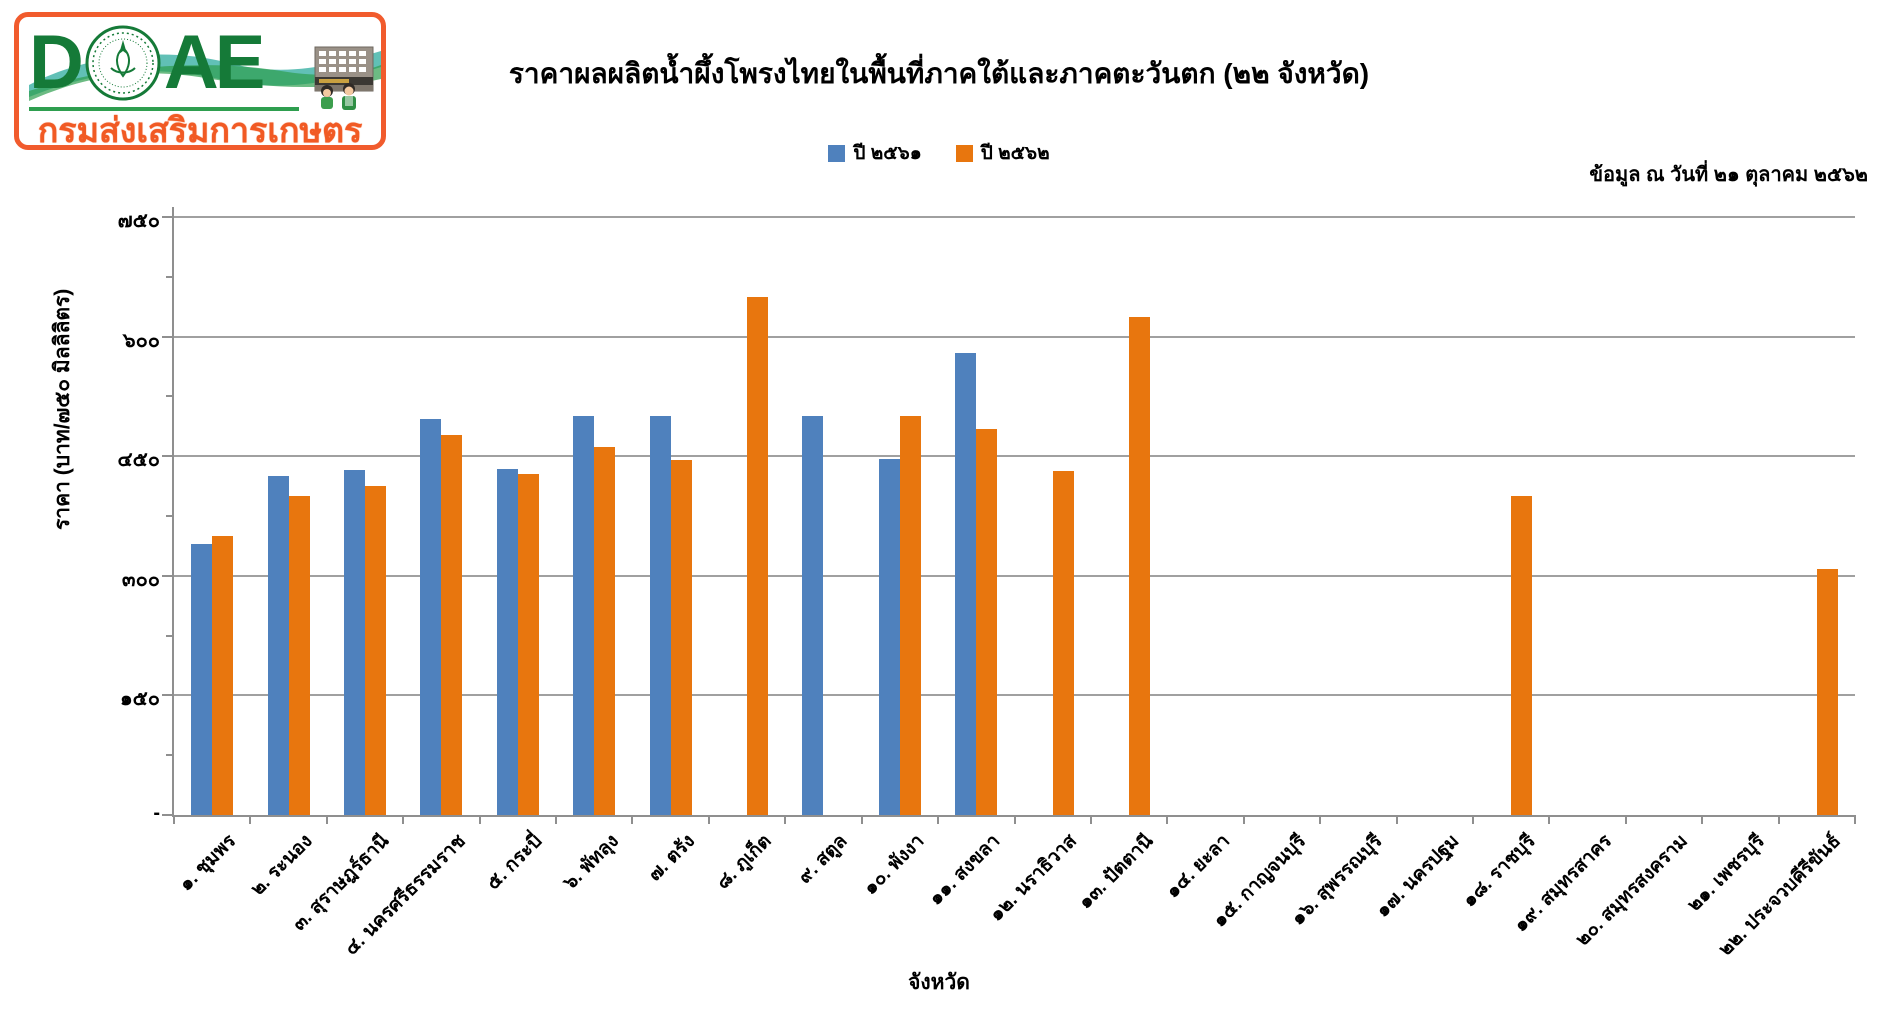 This screenshot has width=1878, height=1016. I want to click on y-axis-title: ราคา (บาท/๗๕๐ มิลลิลิตร), so click(62, 409).